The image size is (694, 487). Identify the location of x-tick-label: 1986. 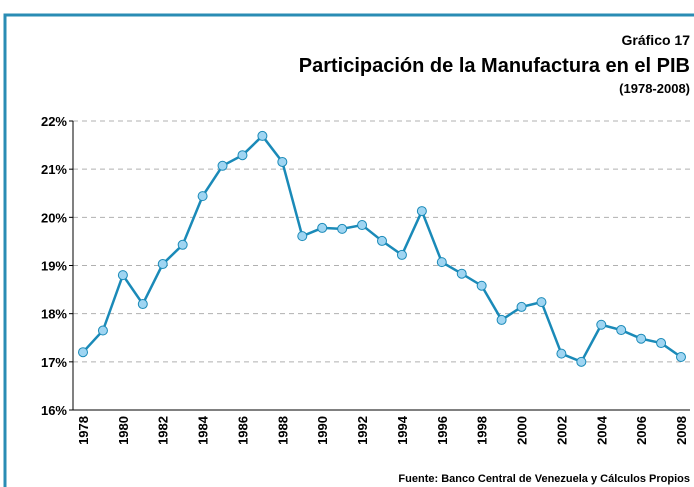
(242, 430).